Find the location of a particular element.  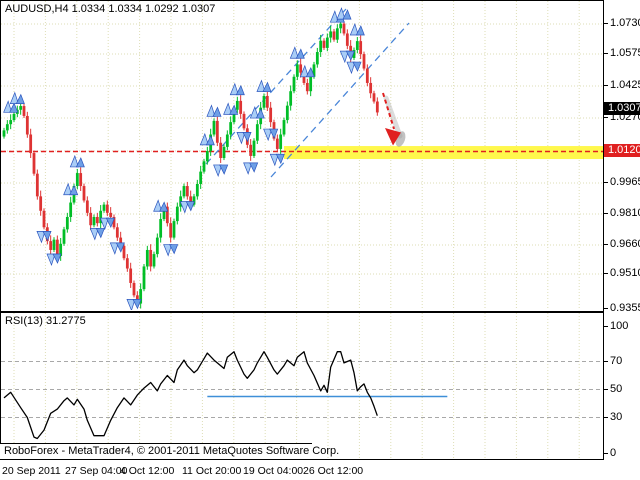

price-tick-label: 0.9965 is located at coordinates (622, 182).